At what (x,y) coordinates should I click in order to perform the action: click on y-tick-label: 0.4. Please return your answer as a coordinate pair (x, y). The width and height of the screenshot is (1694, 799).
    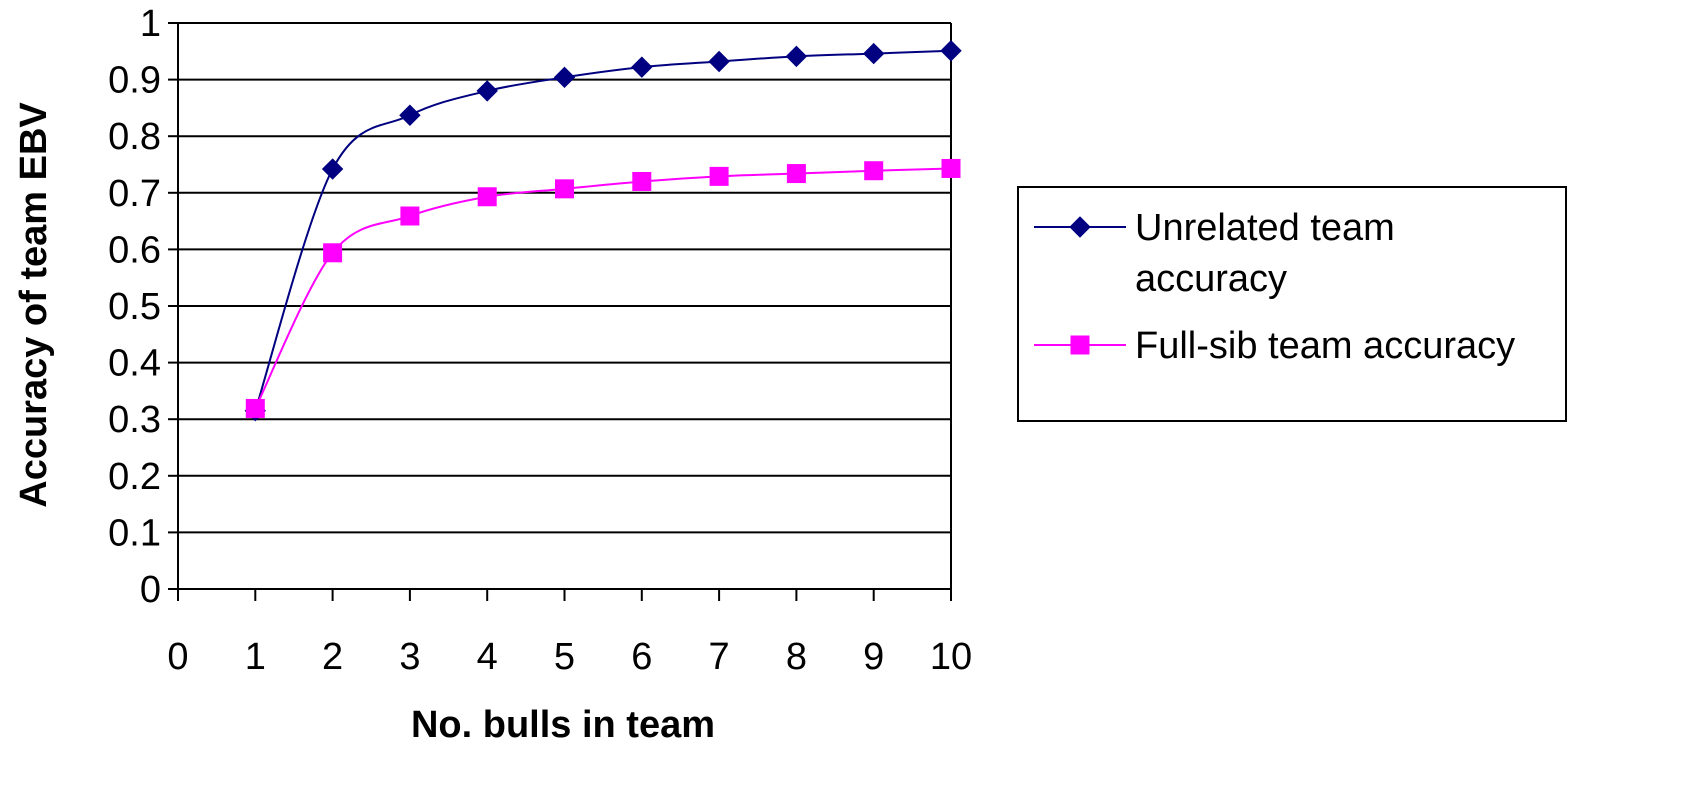
    Looking at the image, I should click on (134, 364).